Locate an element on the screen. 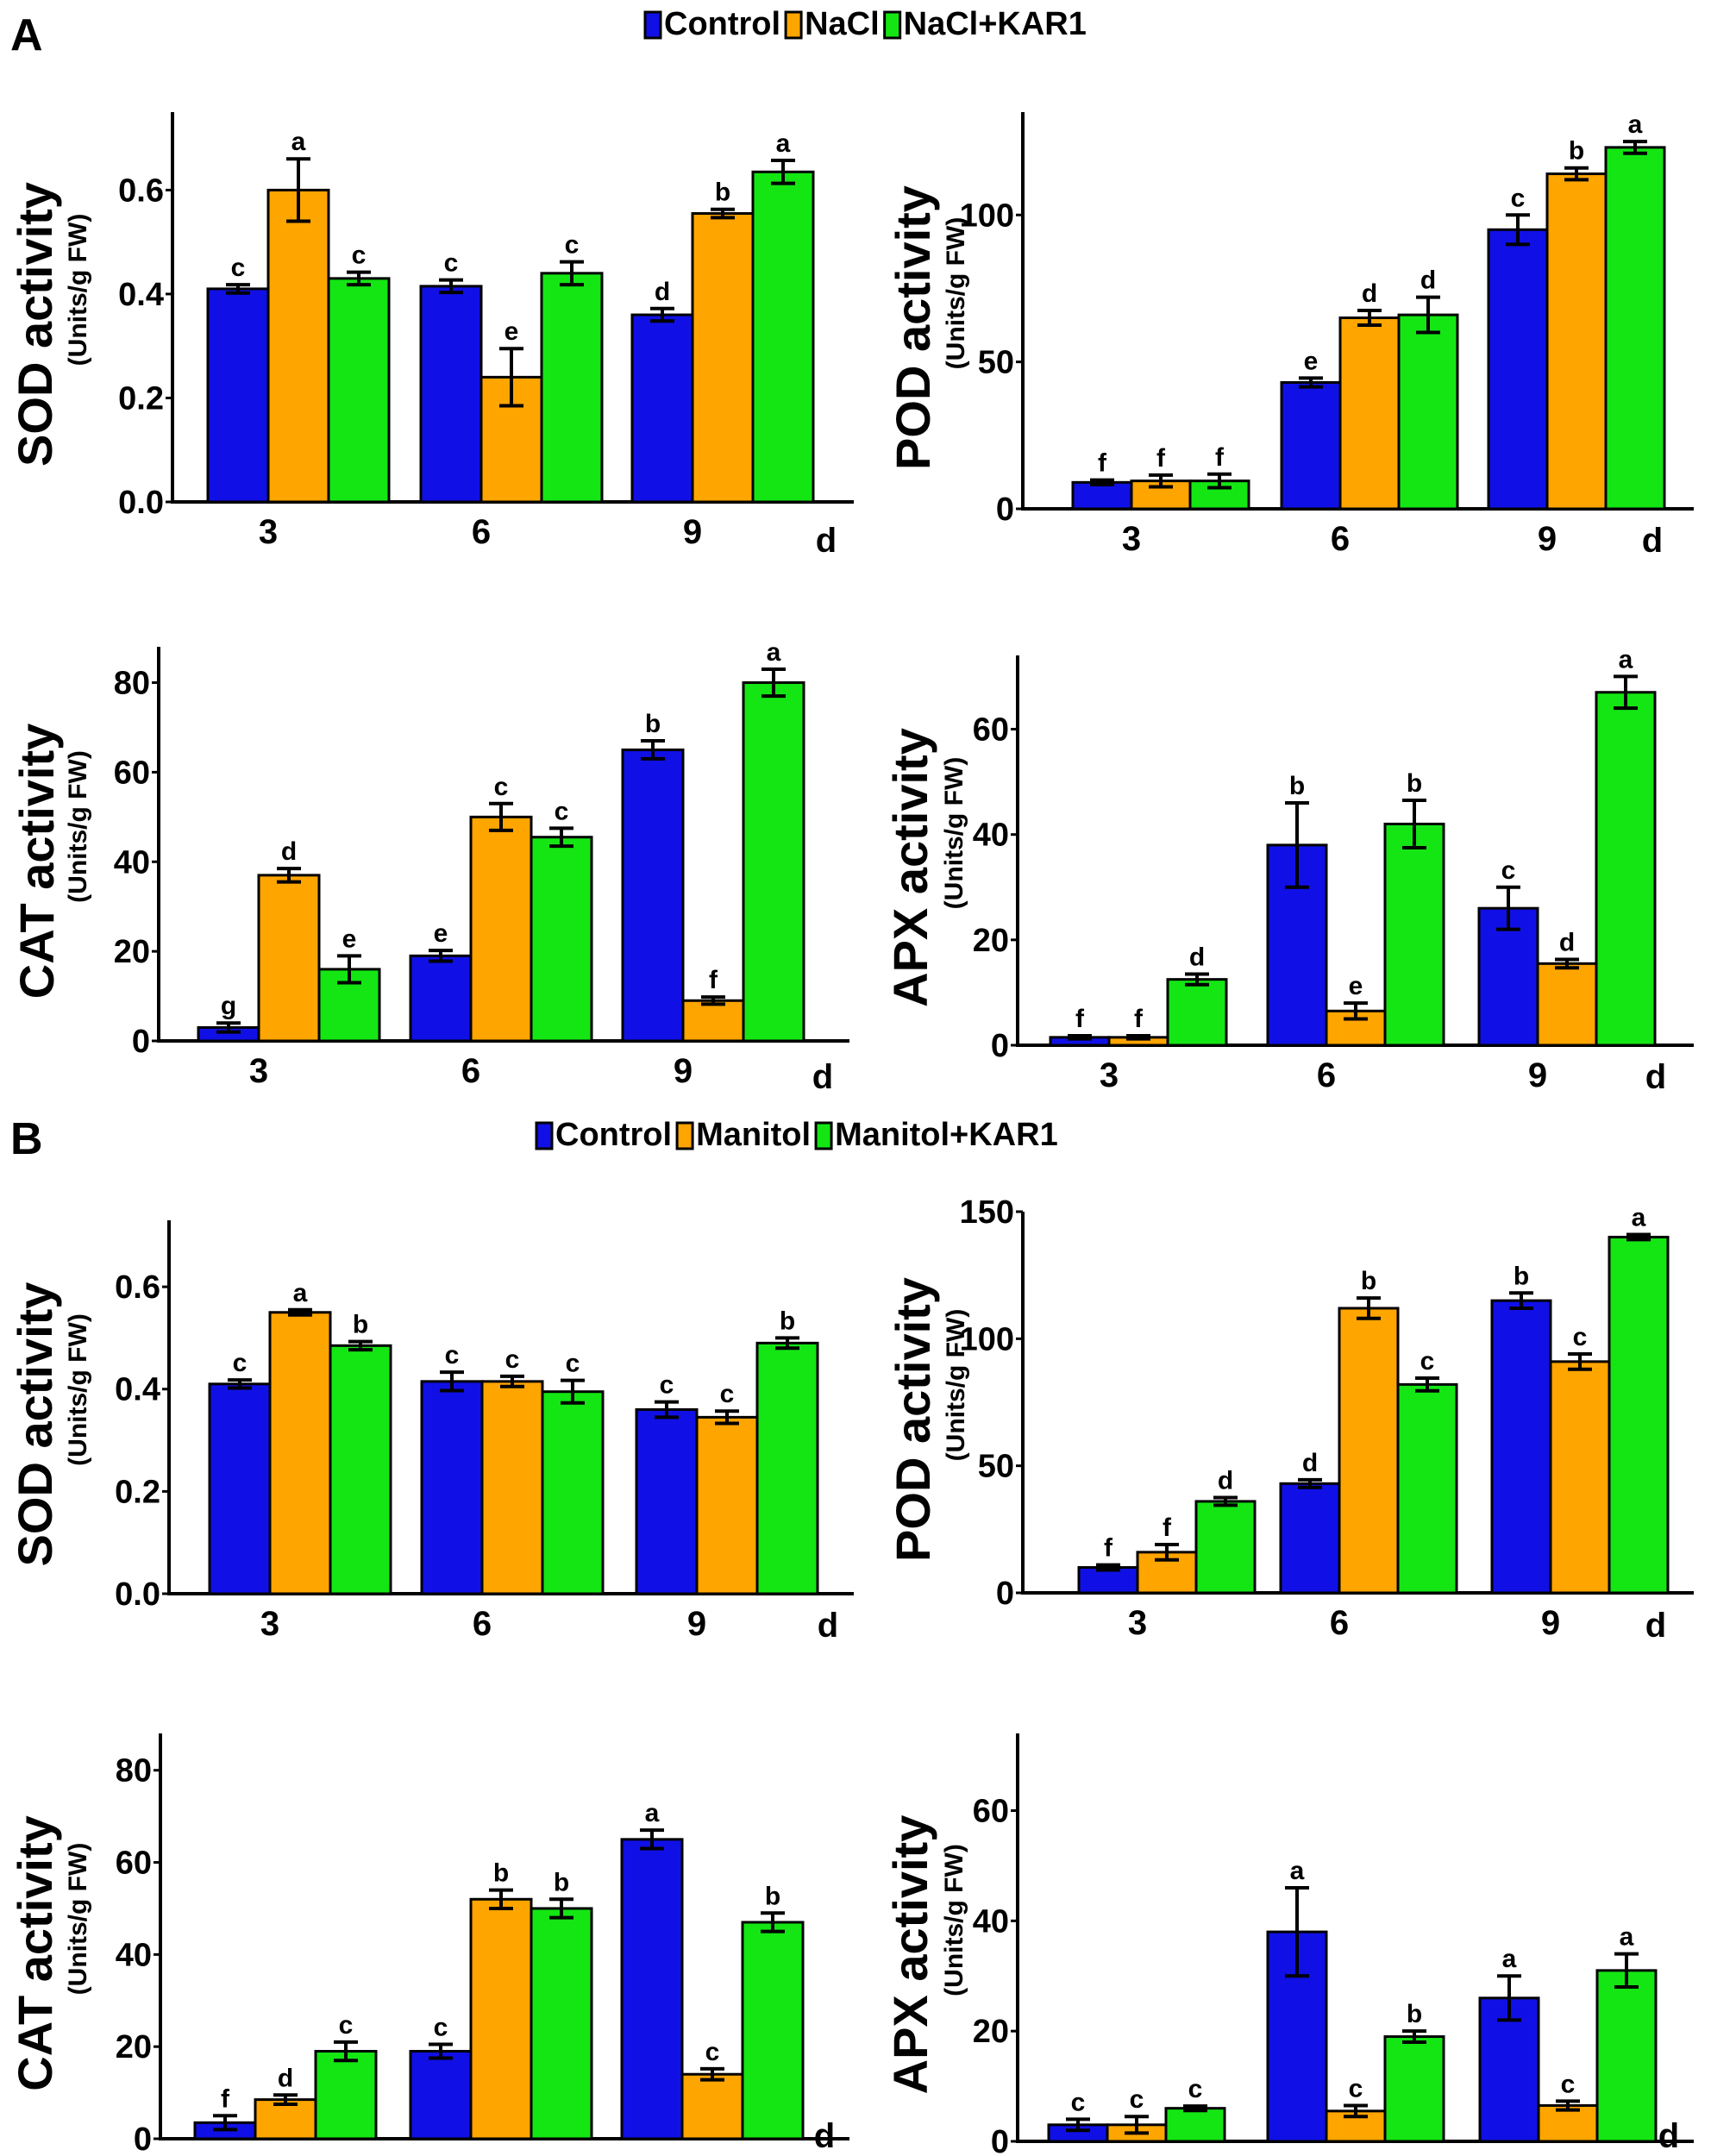 The image size is (1711, 2156). significance-letter: g is located at coordinates (228, 1006).